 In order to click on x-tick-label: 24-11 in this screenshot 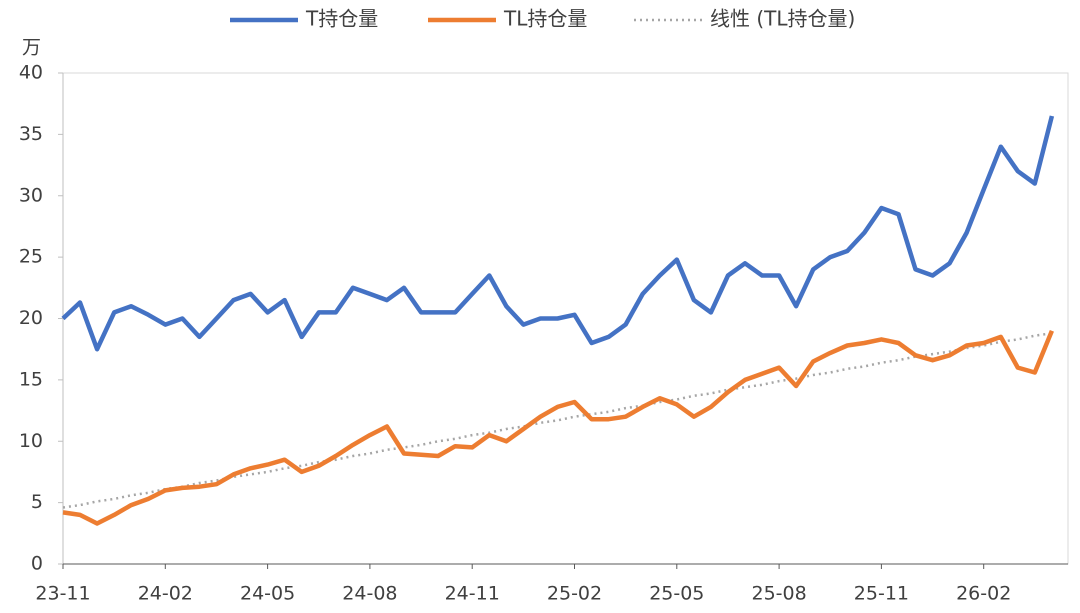, I will do `click(472, 594)`.